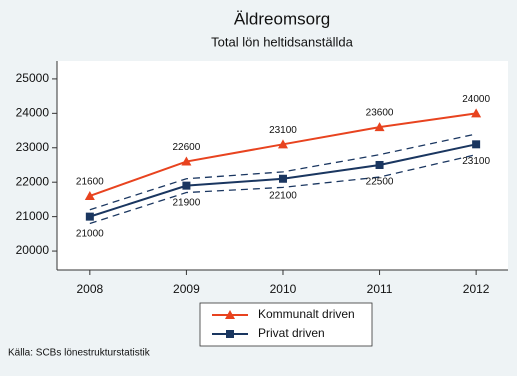  What do you see at coordinates (286, 324) in the screenshot?
I see `legend-box` at bounding box center [286, 324].